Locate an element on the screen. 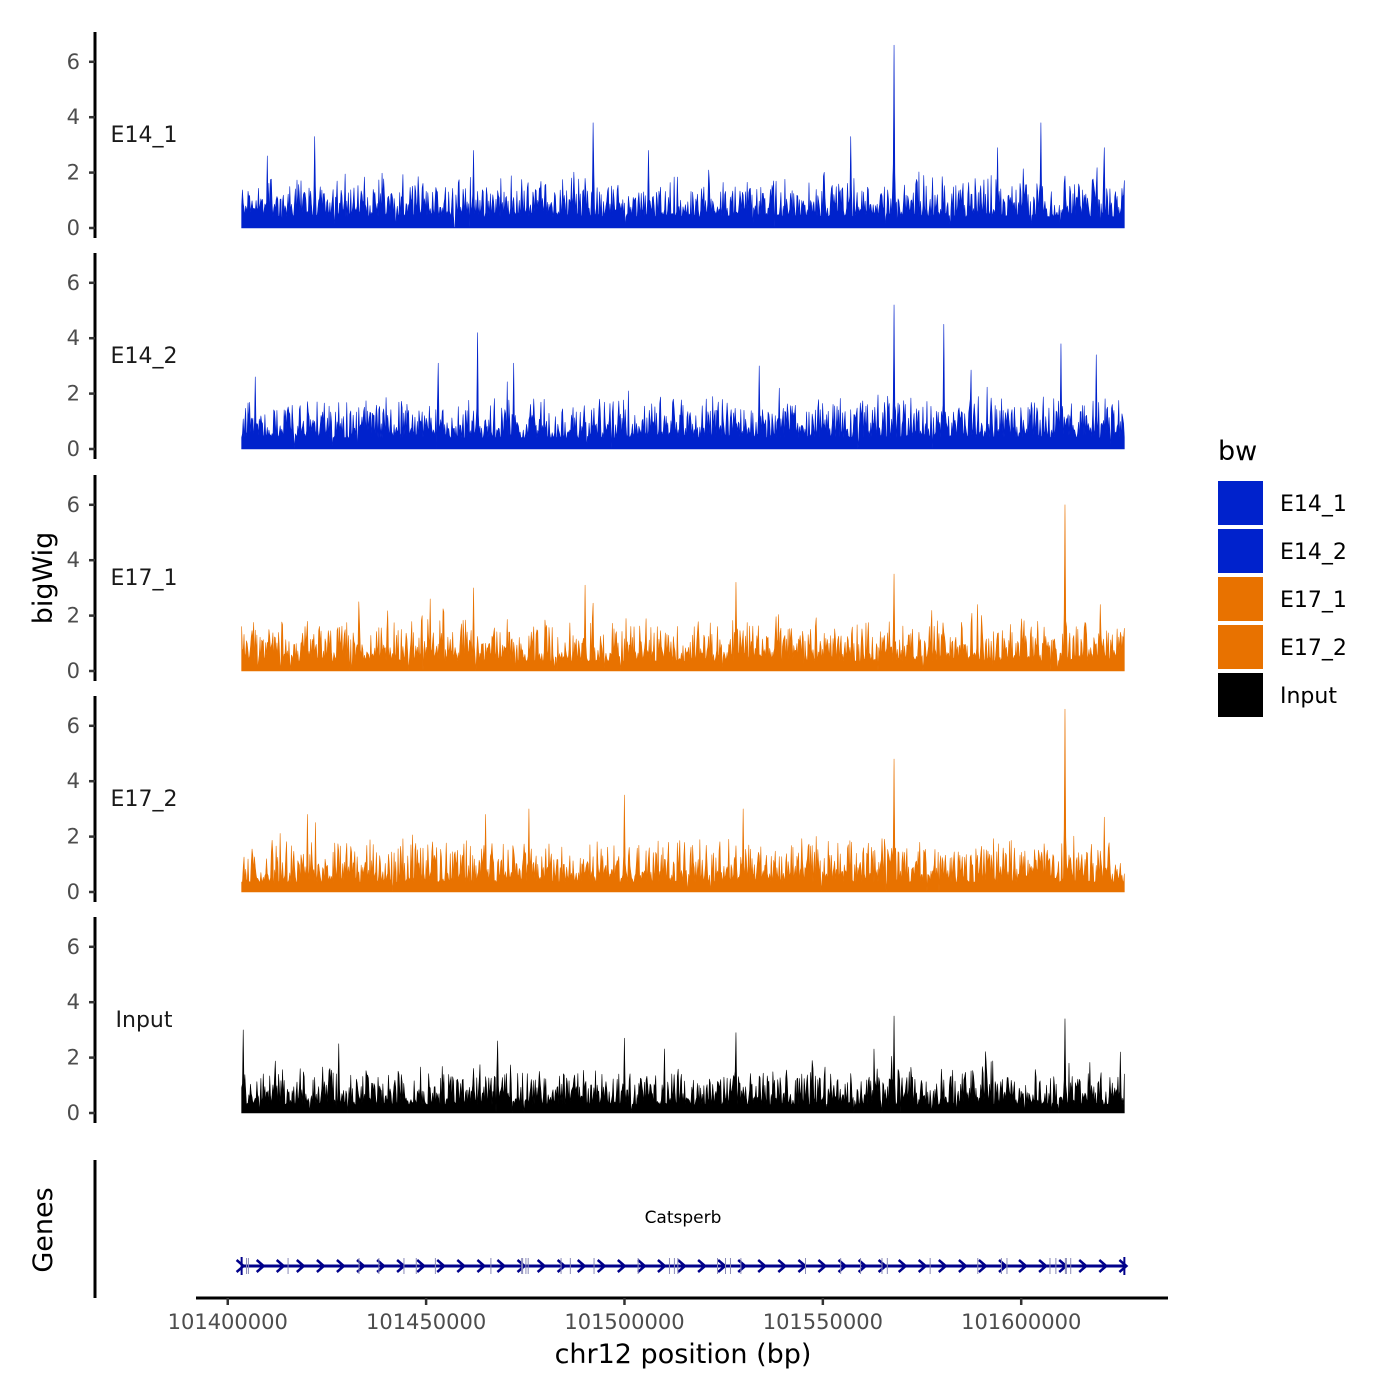 The width and height of the screenshot is (1400, 1400). panel-Input: 0 2 4 6 Input is located at coordinates (596, 1021).